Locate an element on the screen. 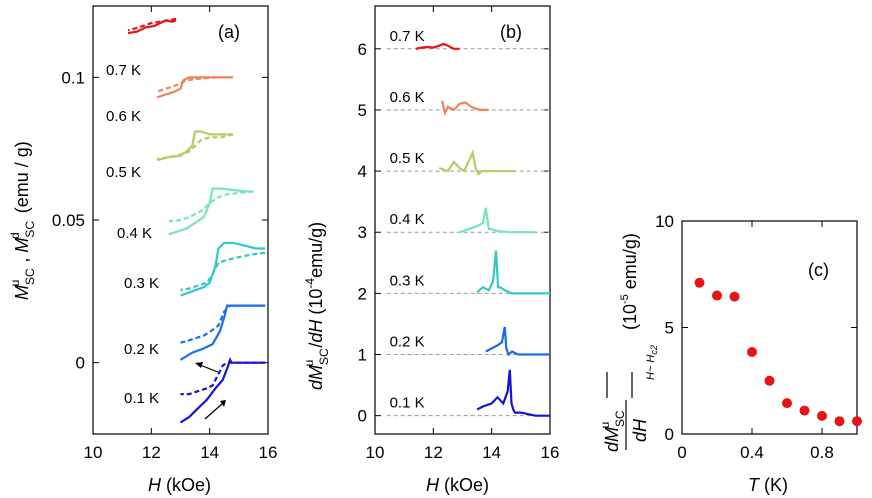 The width and height of the screenshot is (872, 498). panel-a-series-down-0.1K is located at coordinates (223, 378).